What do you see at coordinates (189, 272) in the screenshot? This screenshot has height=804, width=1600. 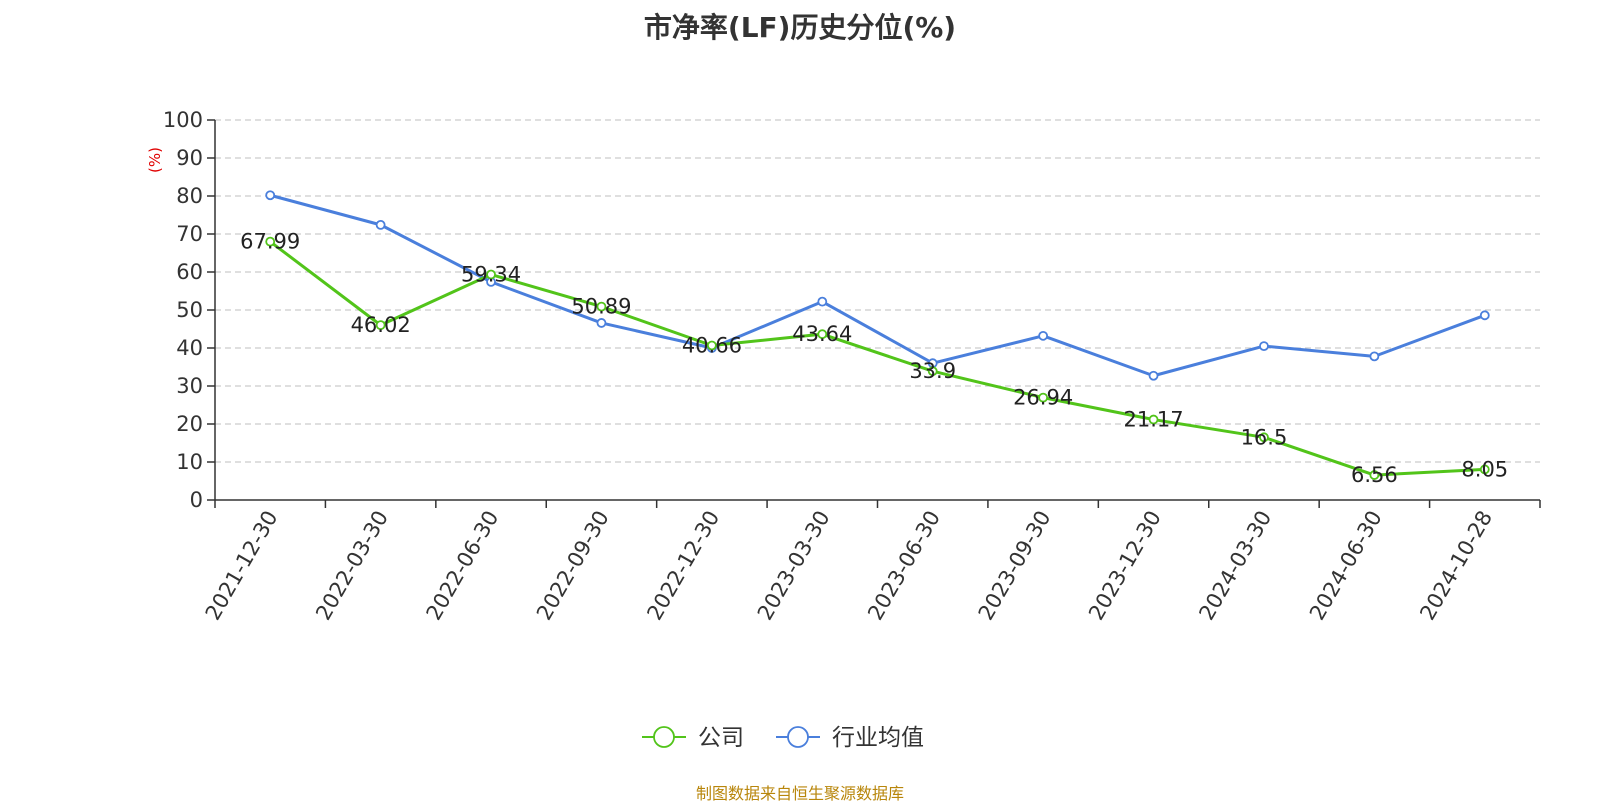 I see `y-tick-label: 60` at bounding box center [189, 272].